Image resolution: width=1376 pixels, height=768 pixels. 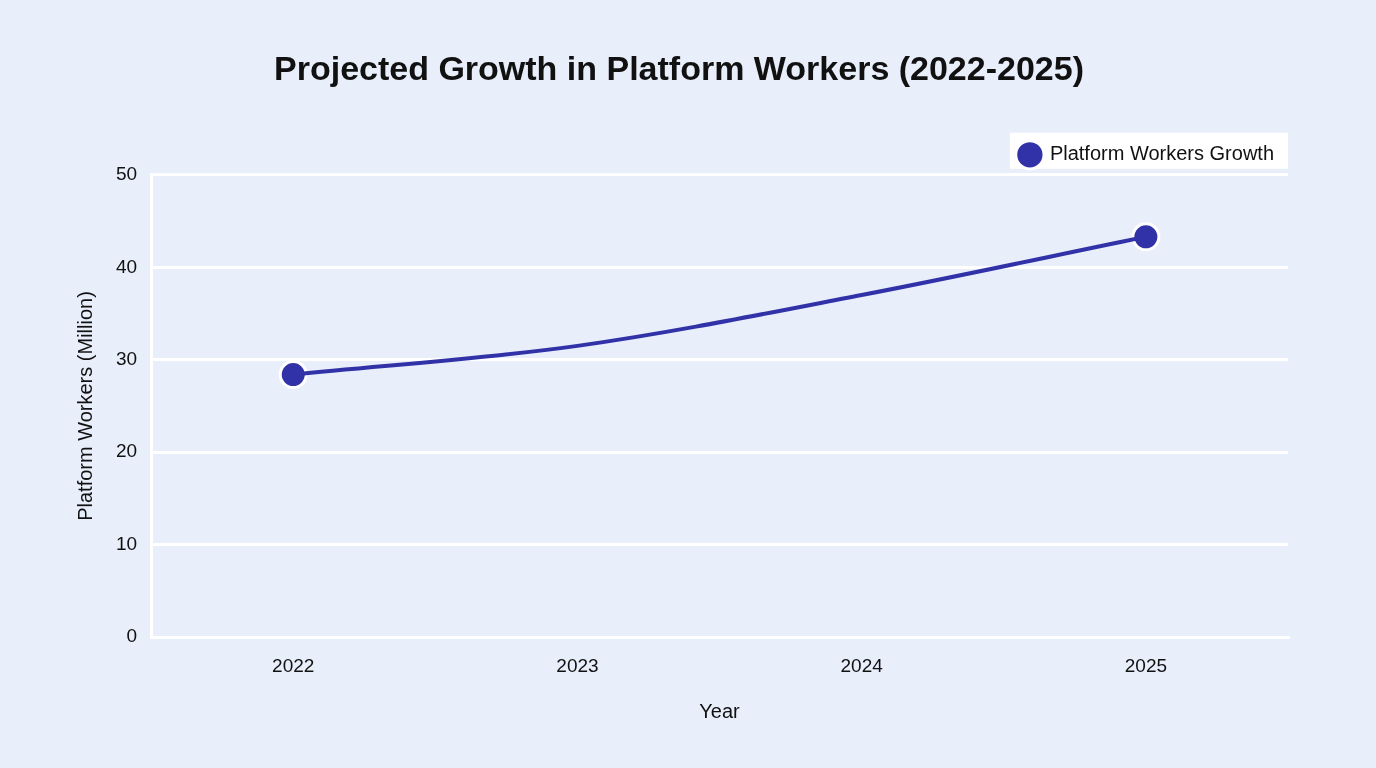 What do you see at coordinates (1161, 153) in the screenshot?
I see `legend-label: Platform Workers Growth` at bounding box center [1161, 153].